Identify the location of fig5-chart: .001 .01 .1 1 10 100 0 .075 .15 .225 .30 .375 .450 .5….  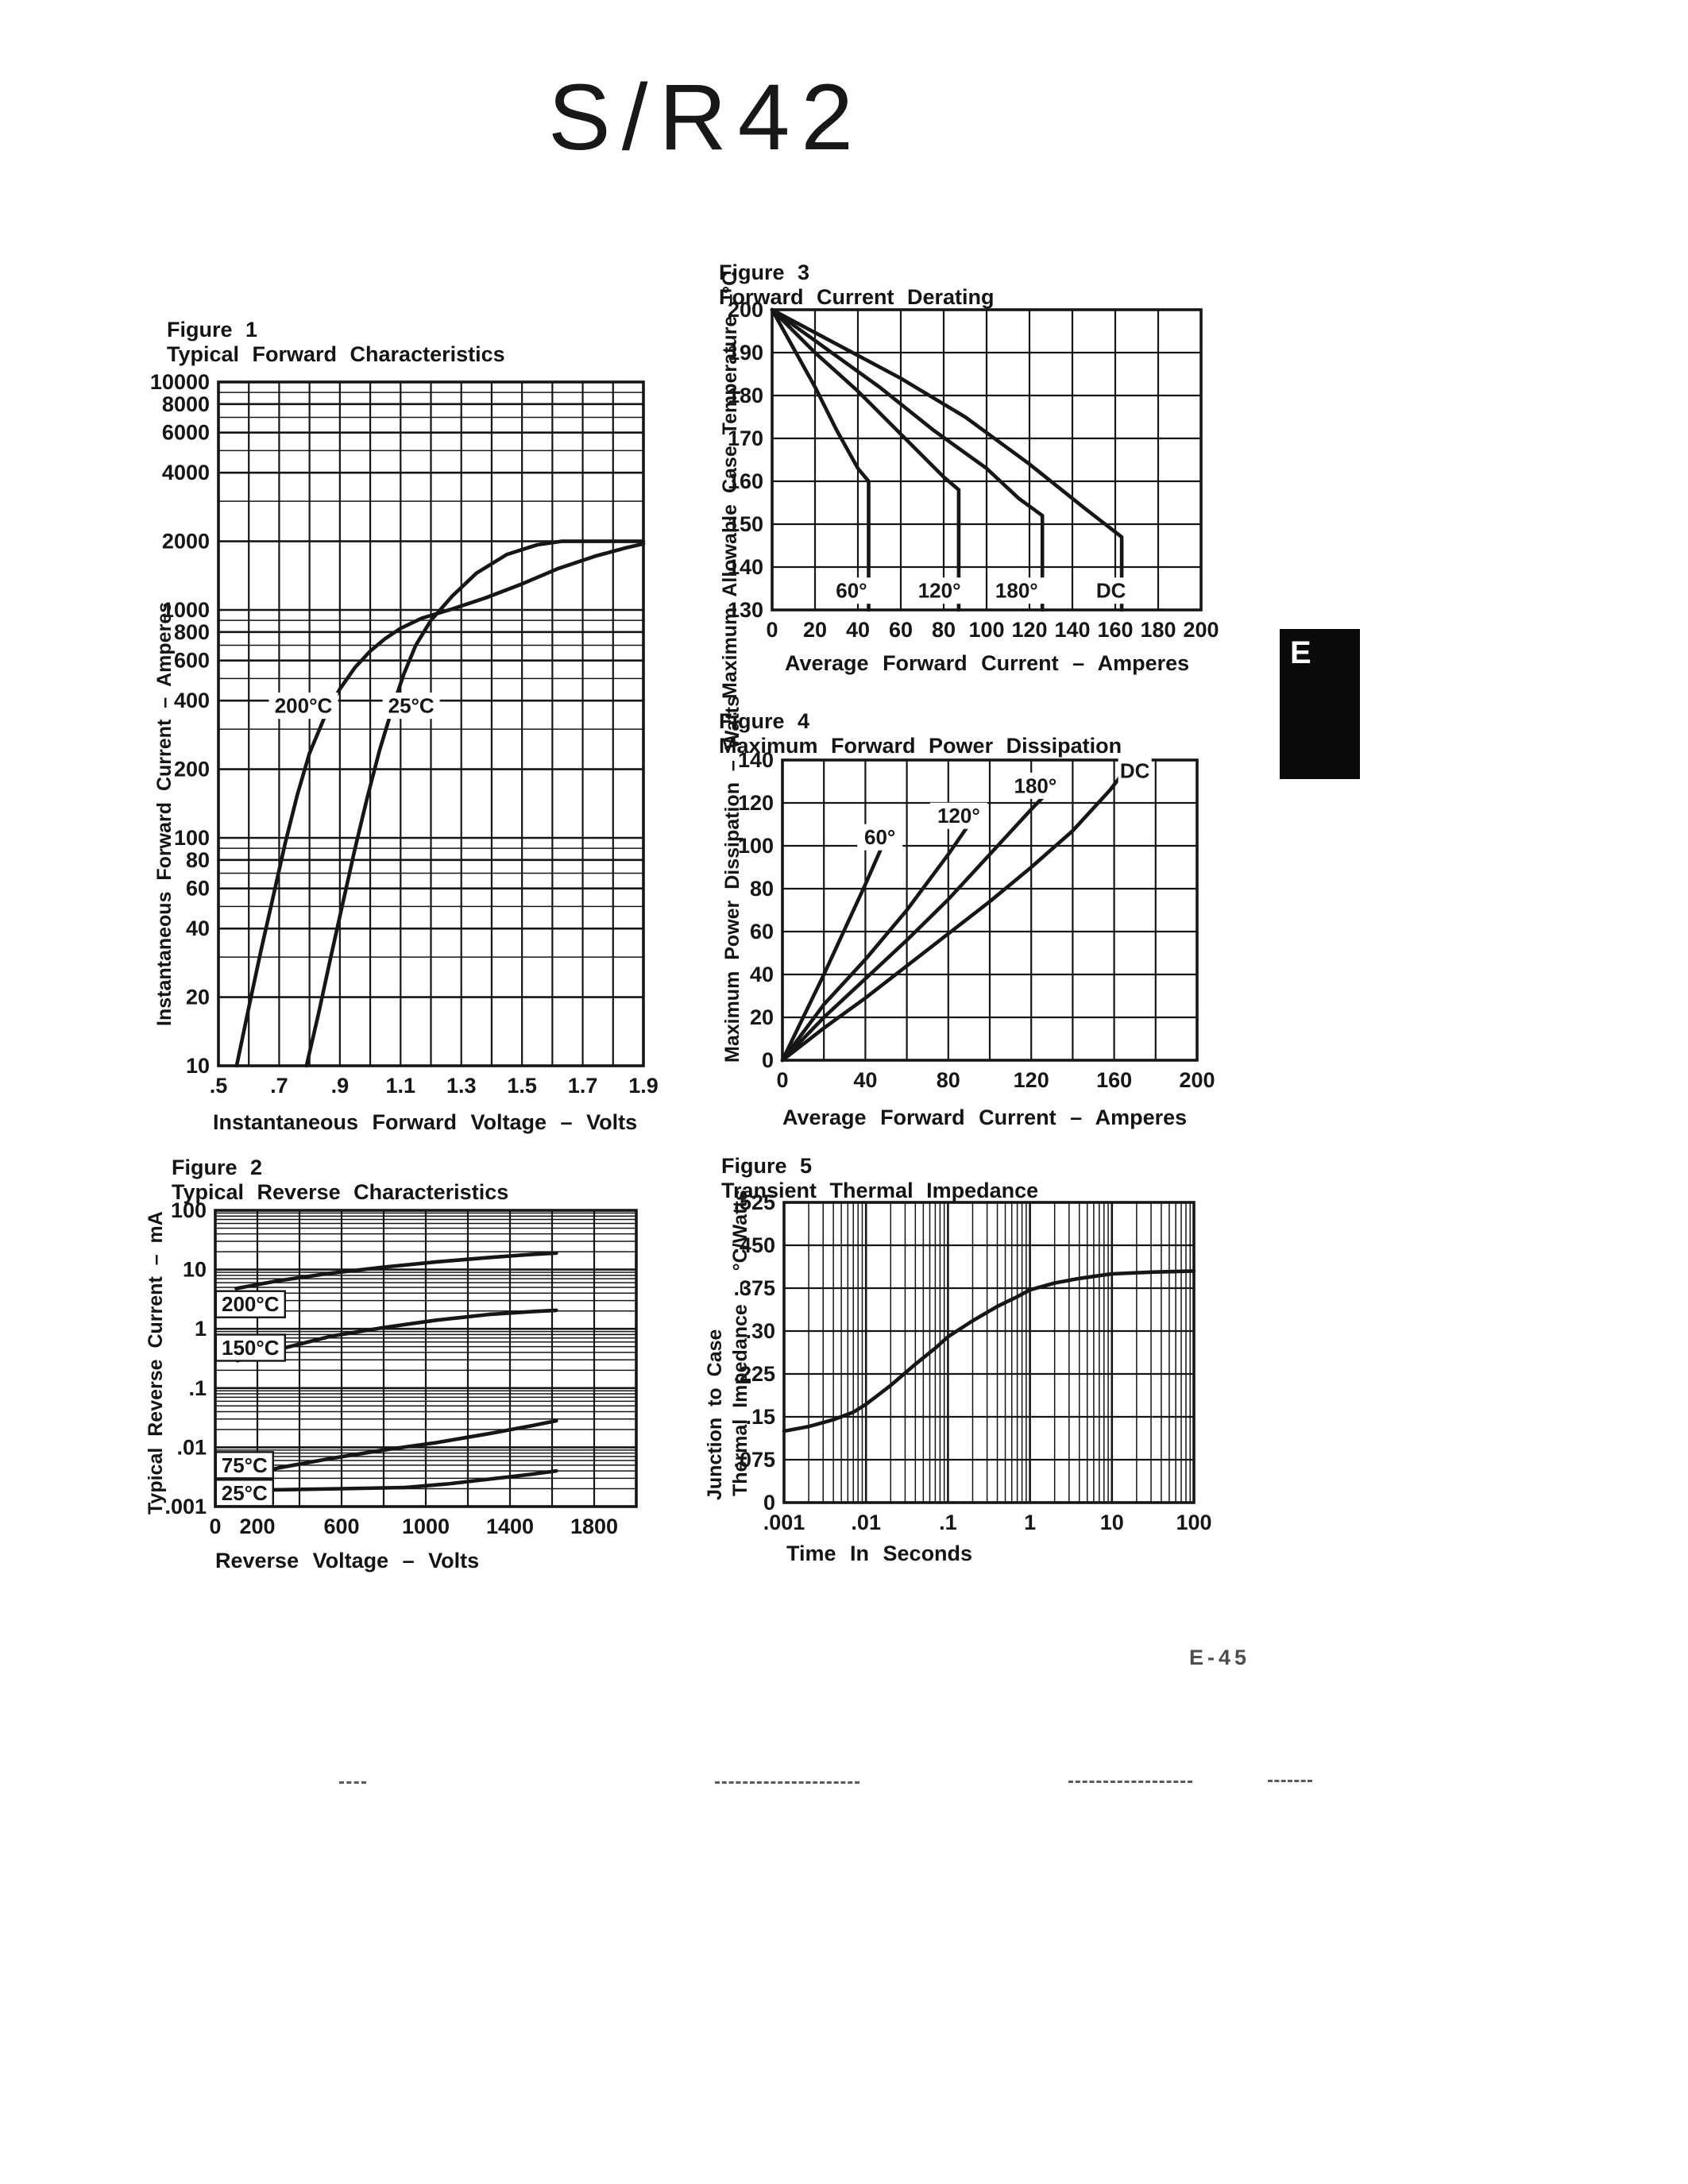
(972, 1362).